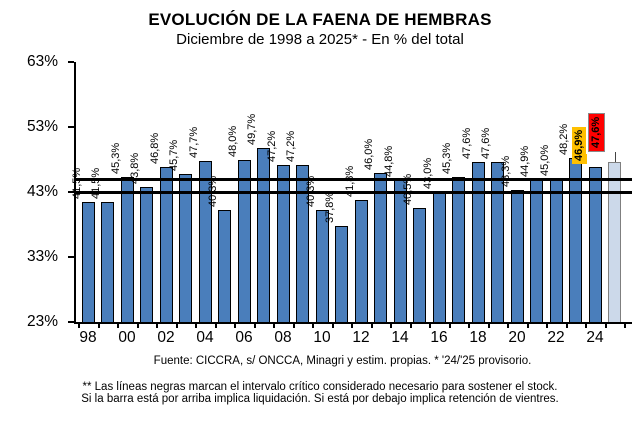  Describe the element at coordinates (263, 235) in the screenshot. I see `bar-2007` at that location.